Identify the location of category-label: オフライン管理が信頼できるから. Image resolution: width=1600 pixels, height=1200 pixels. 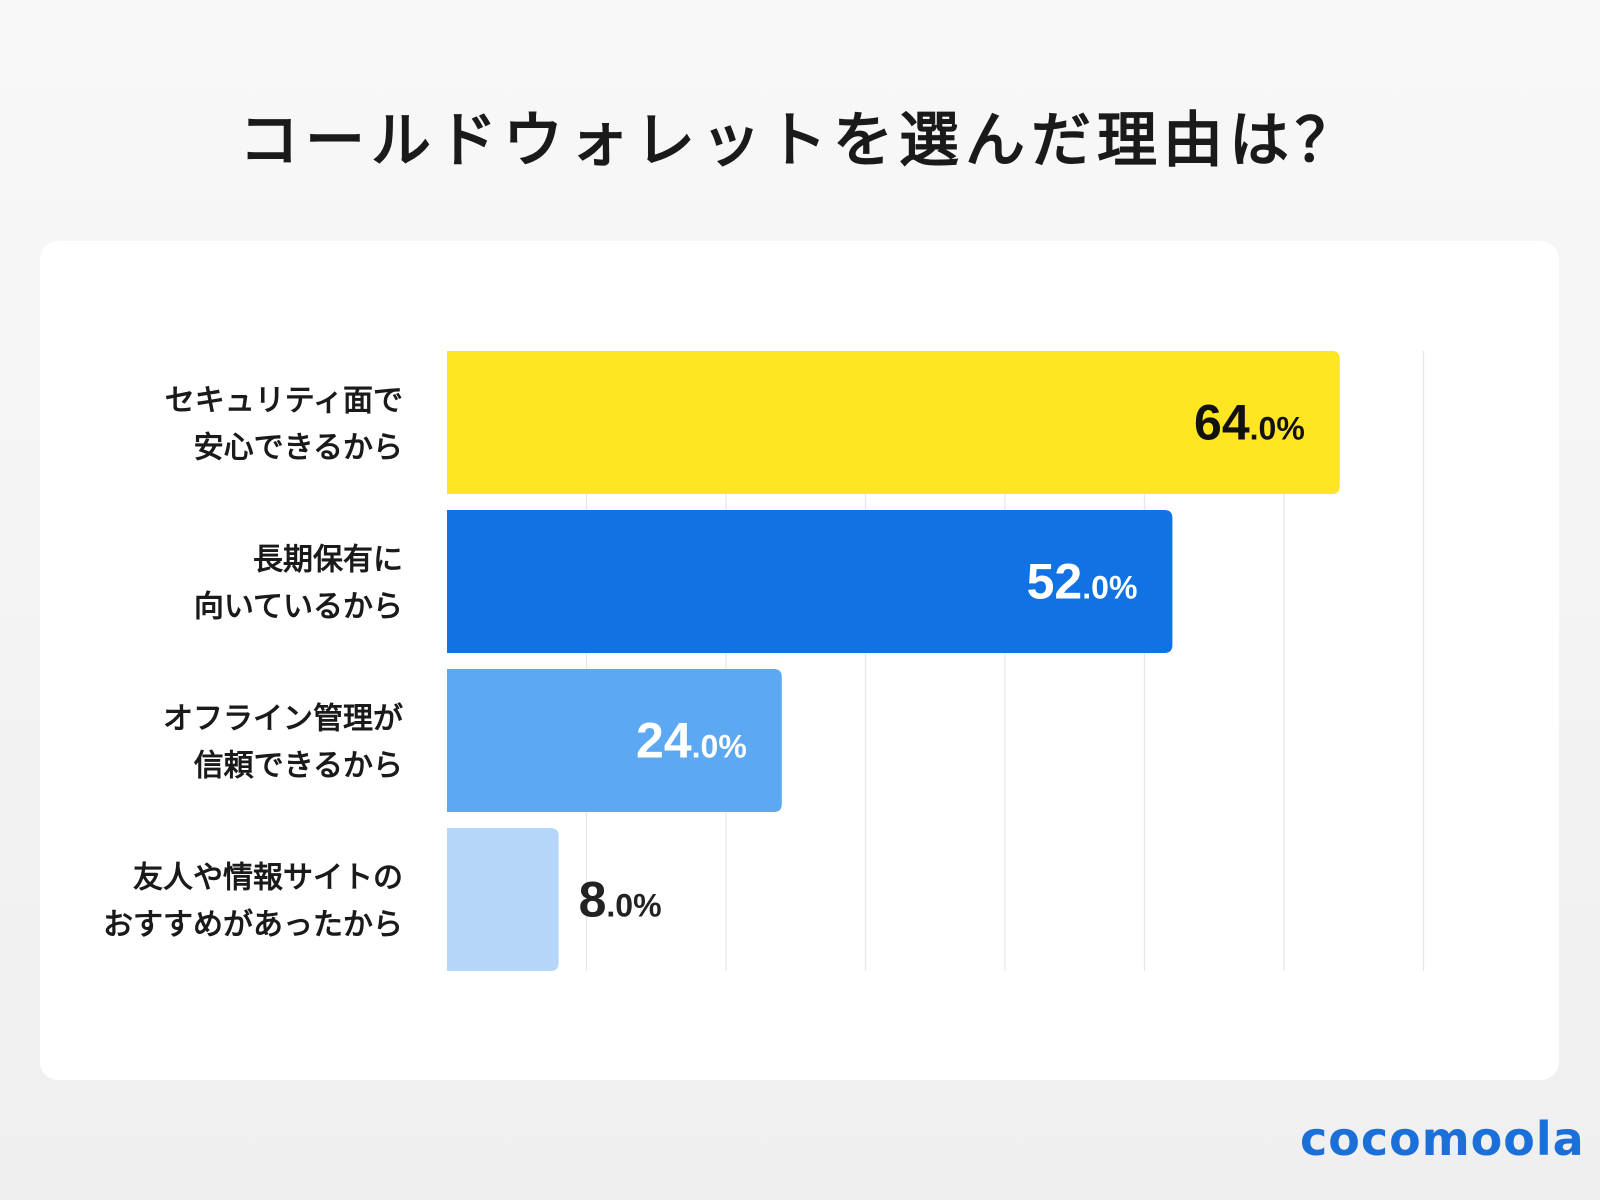
(283, 743).